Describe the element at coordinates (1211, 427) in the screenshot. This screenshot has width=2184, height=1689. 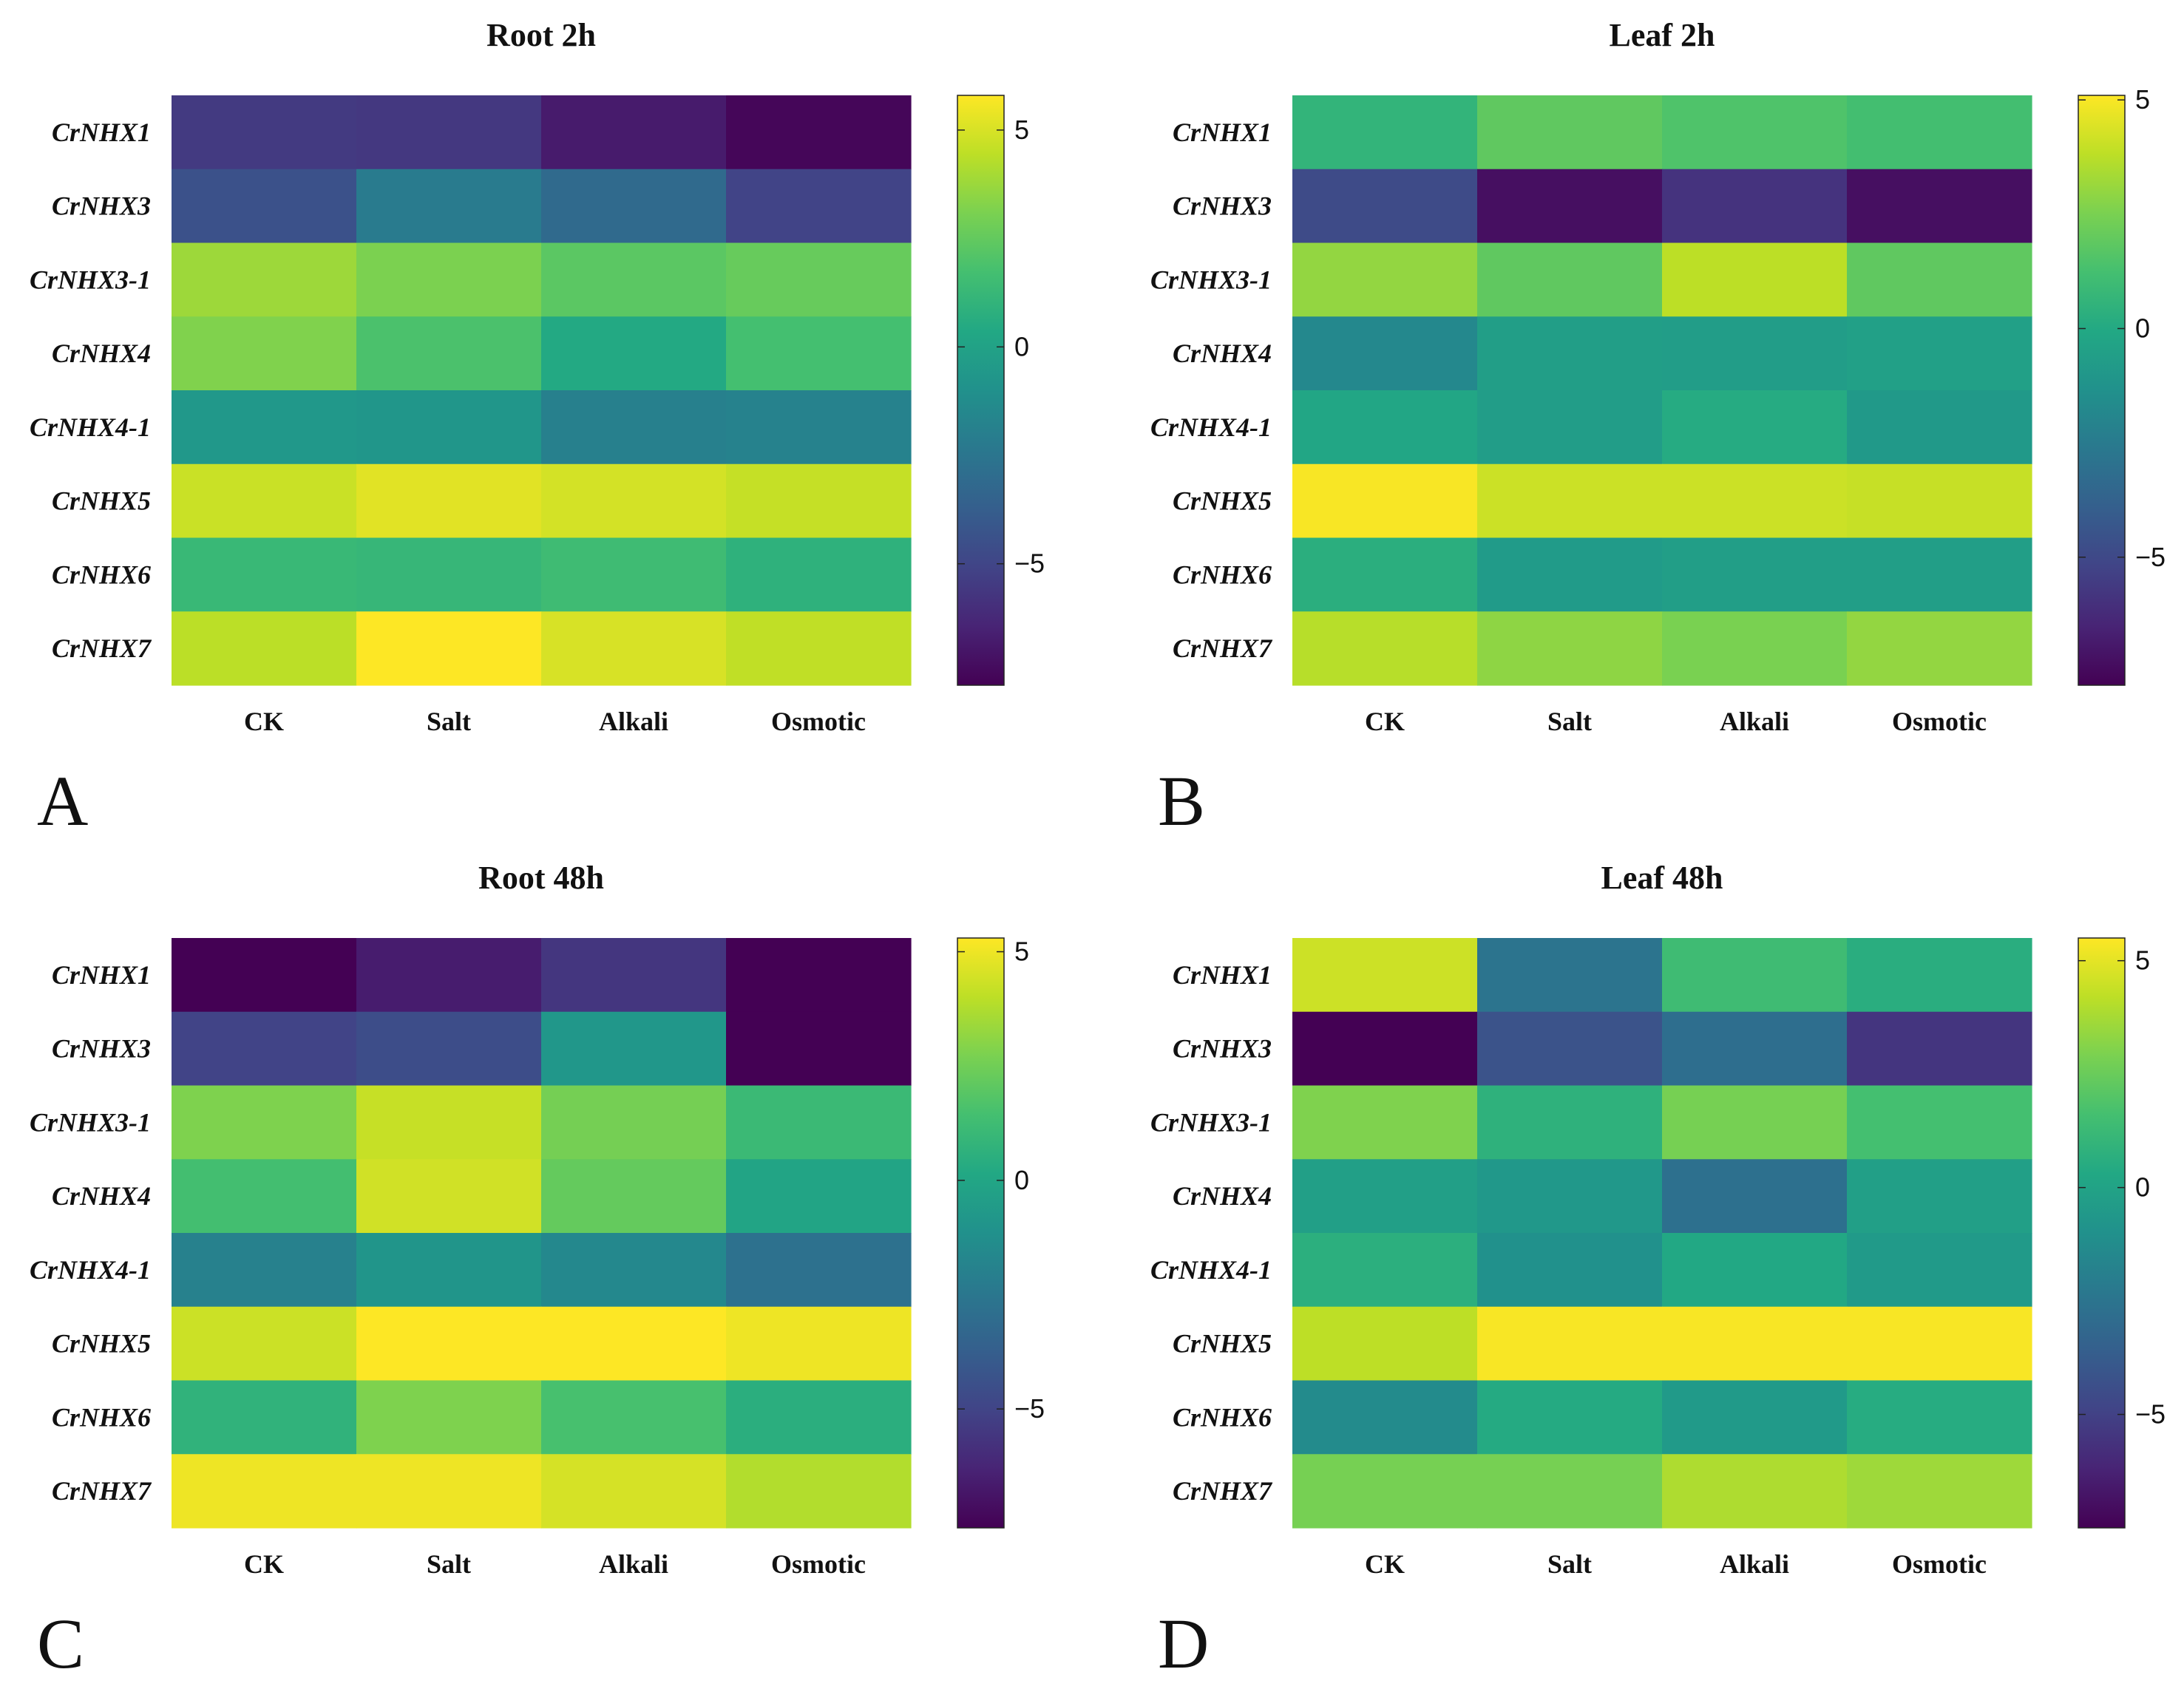
I see `row-label: CrNHX4-1` at that location.